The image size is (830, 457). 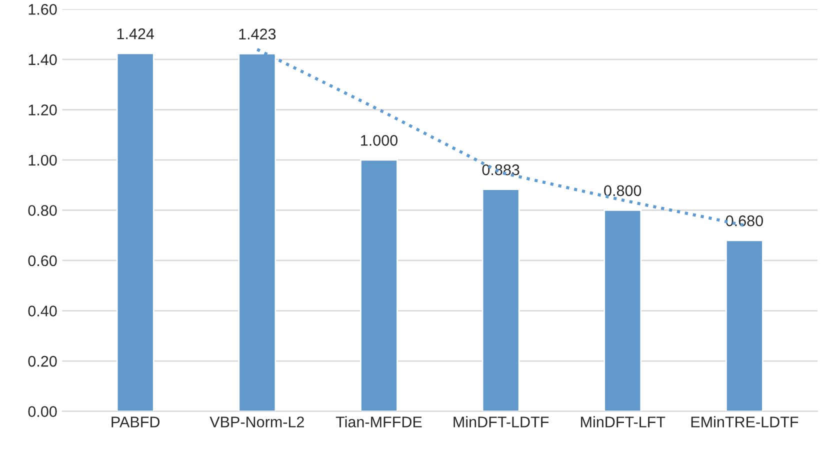 I want to click on data-label: 0.800, so click(x=623, y=190).